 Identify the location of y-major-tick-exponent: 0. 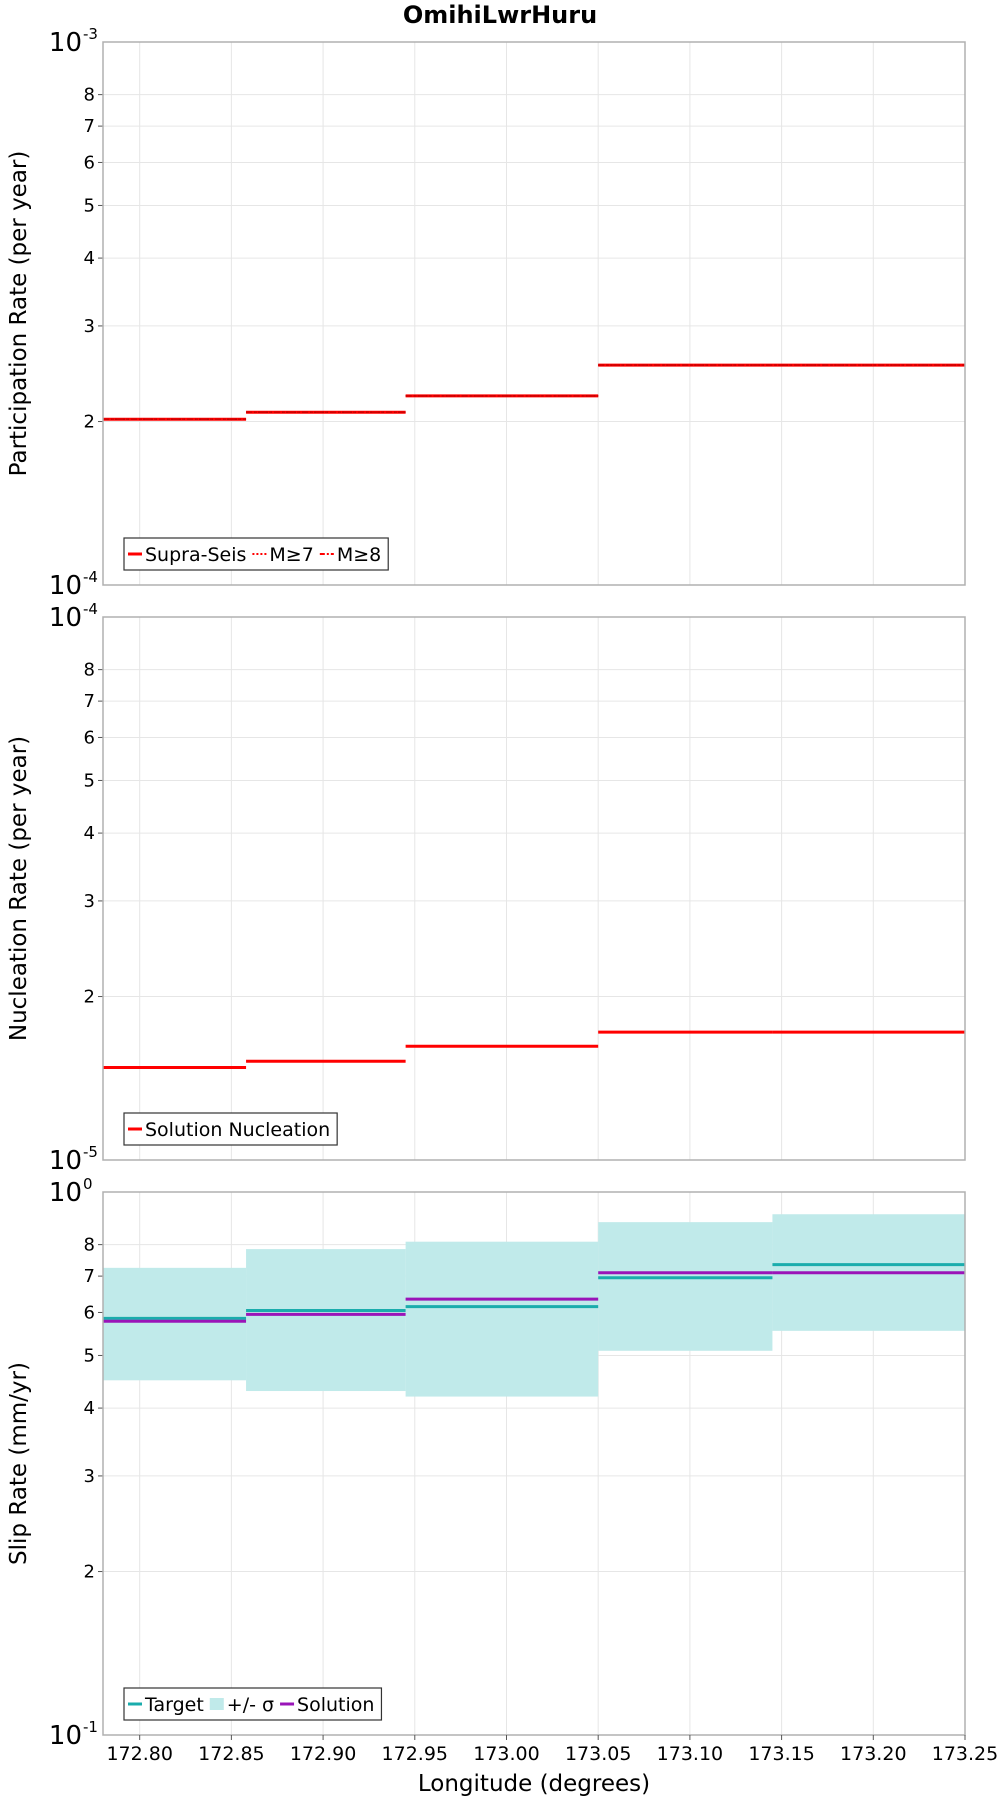
(88, 1184).